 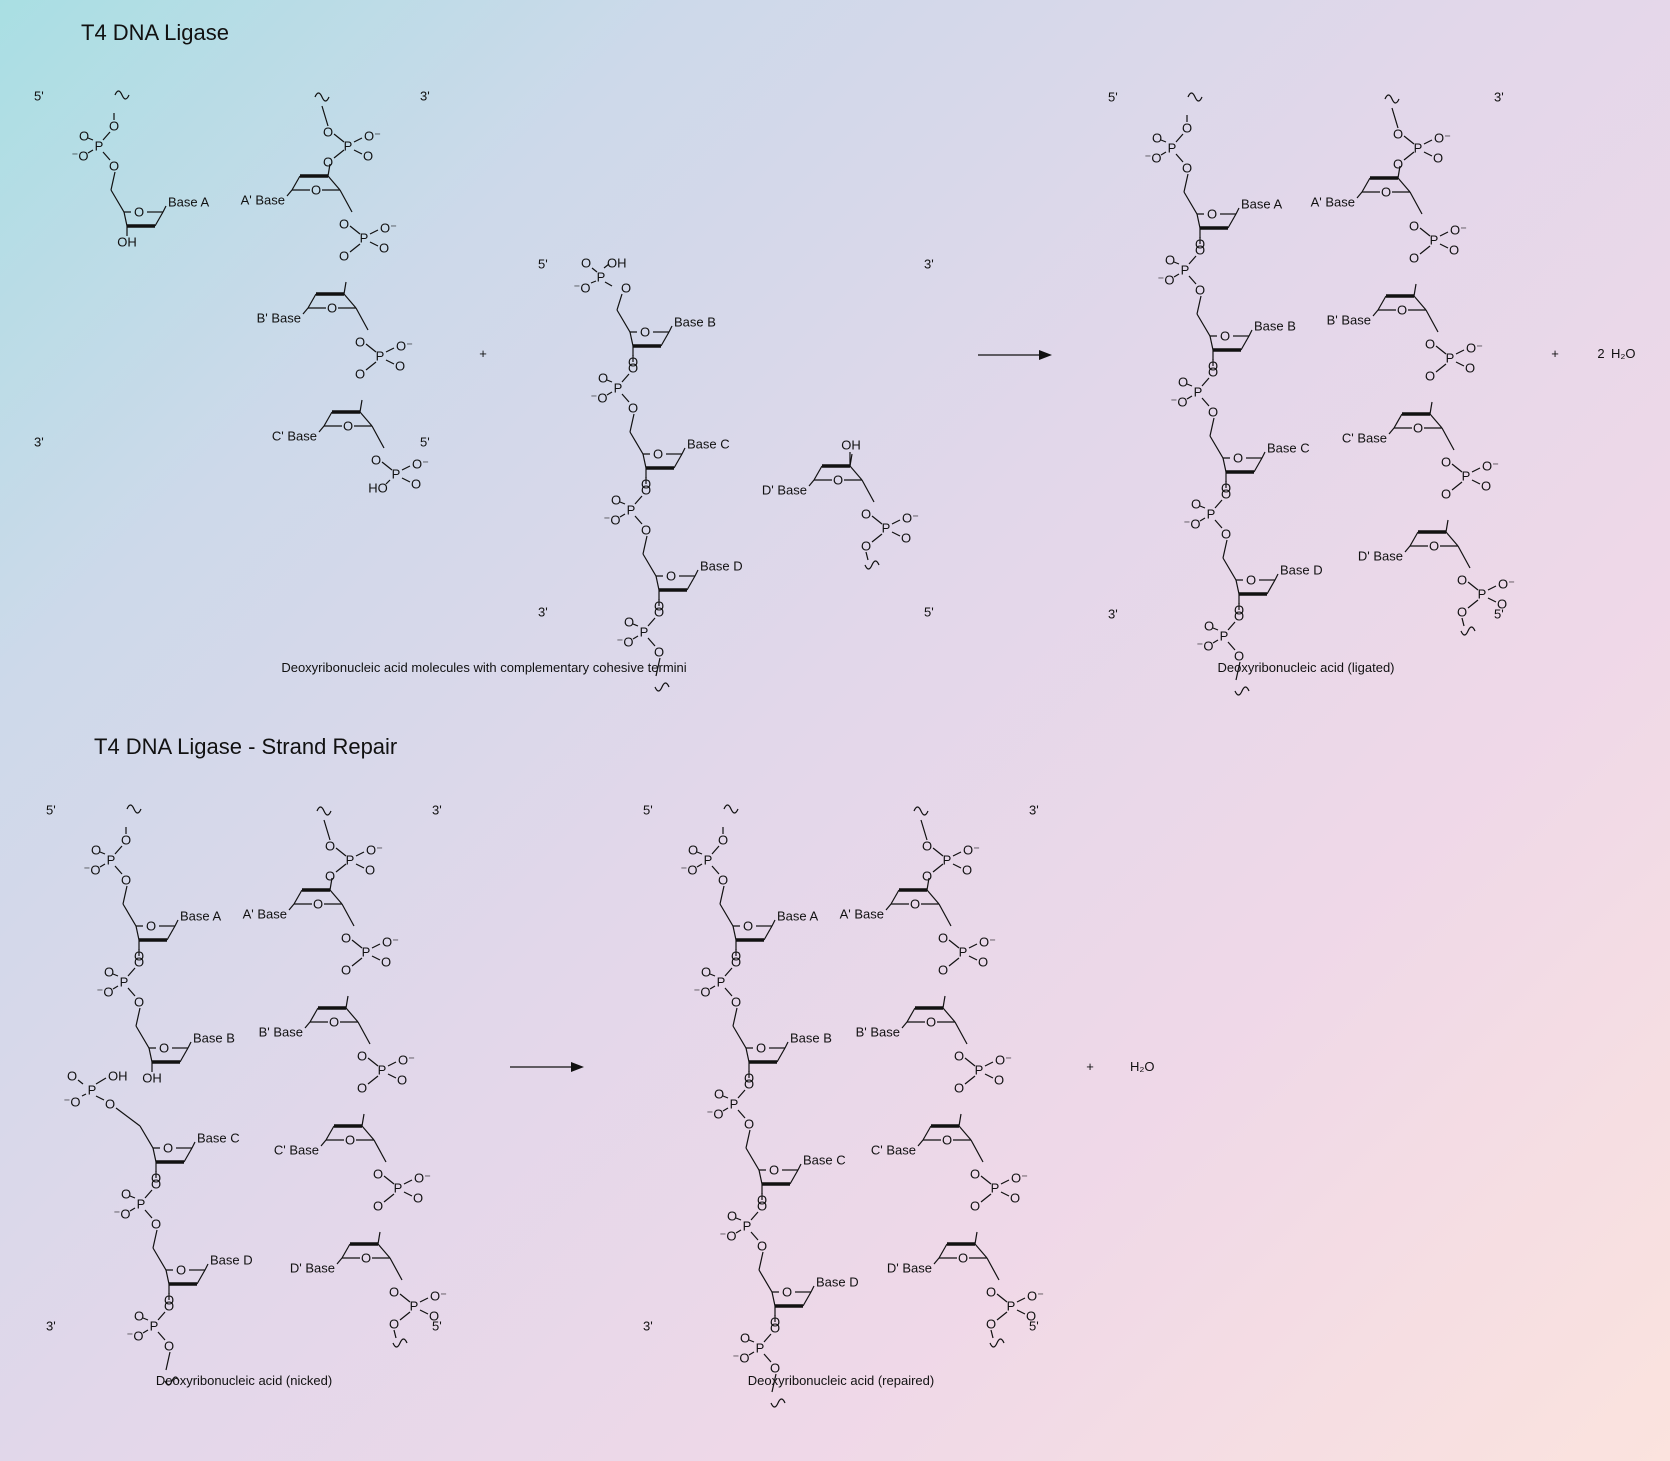 I want to click on repaired-dna-left-nt3-phosphate-o-double: O, so click(x=719, y=1094).